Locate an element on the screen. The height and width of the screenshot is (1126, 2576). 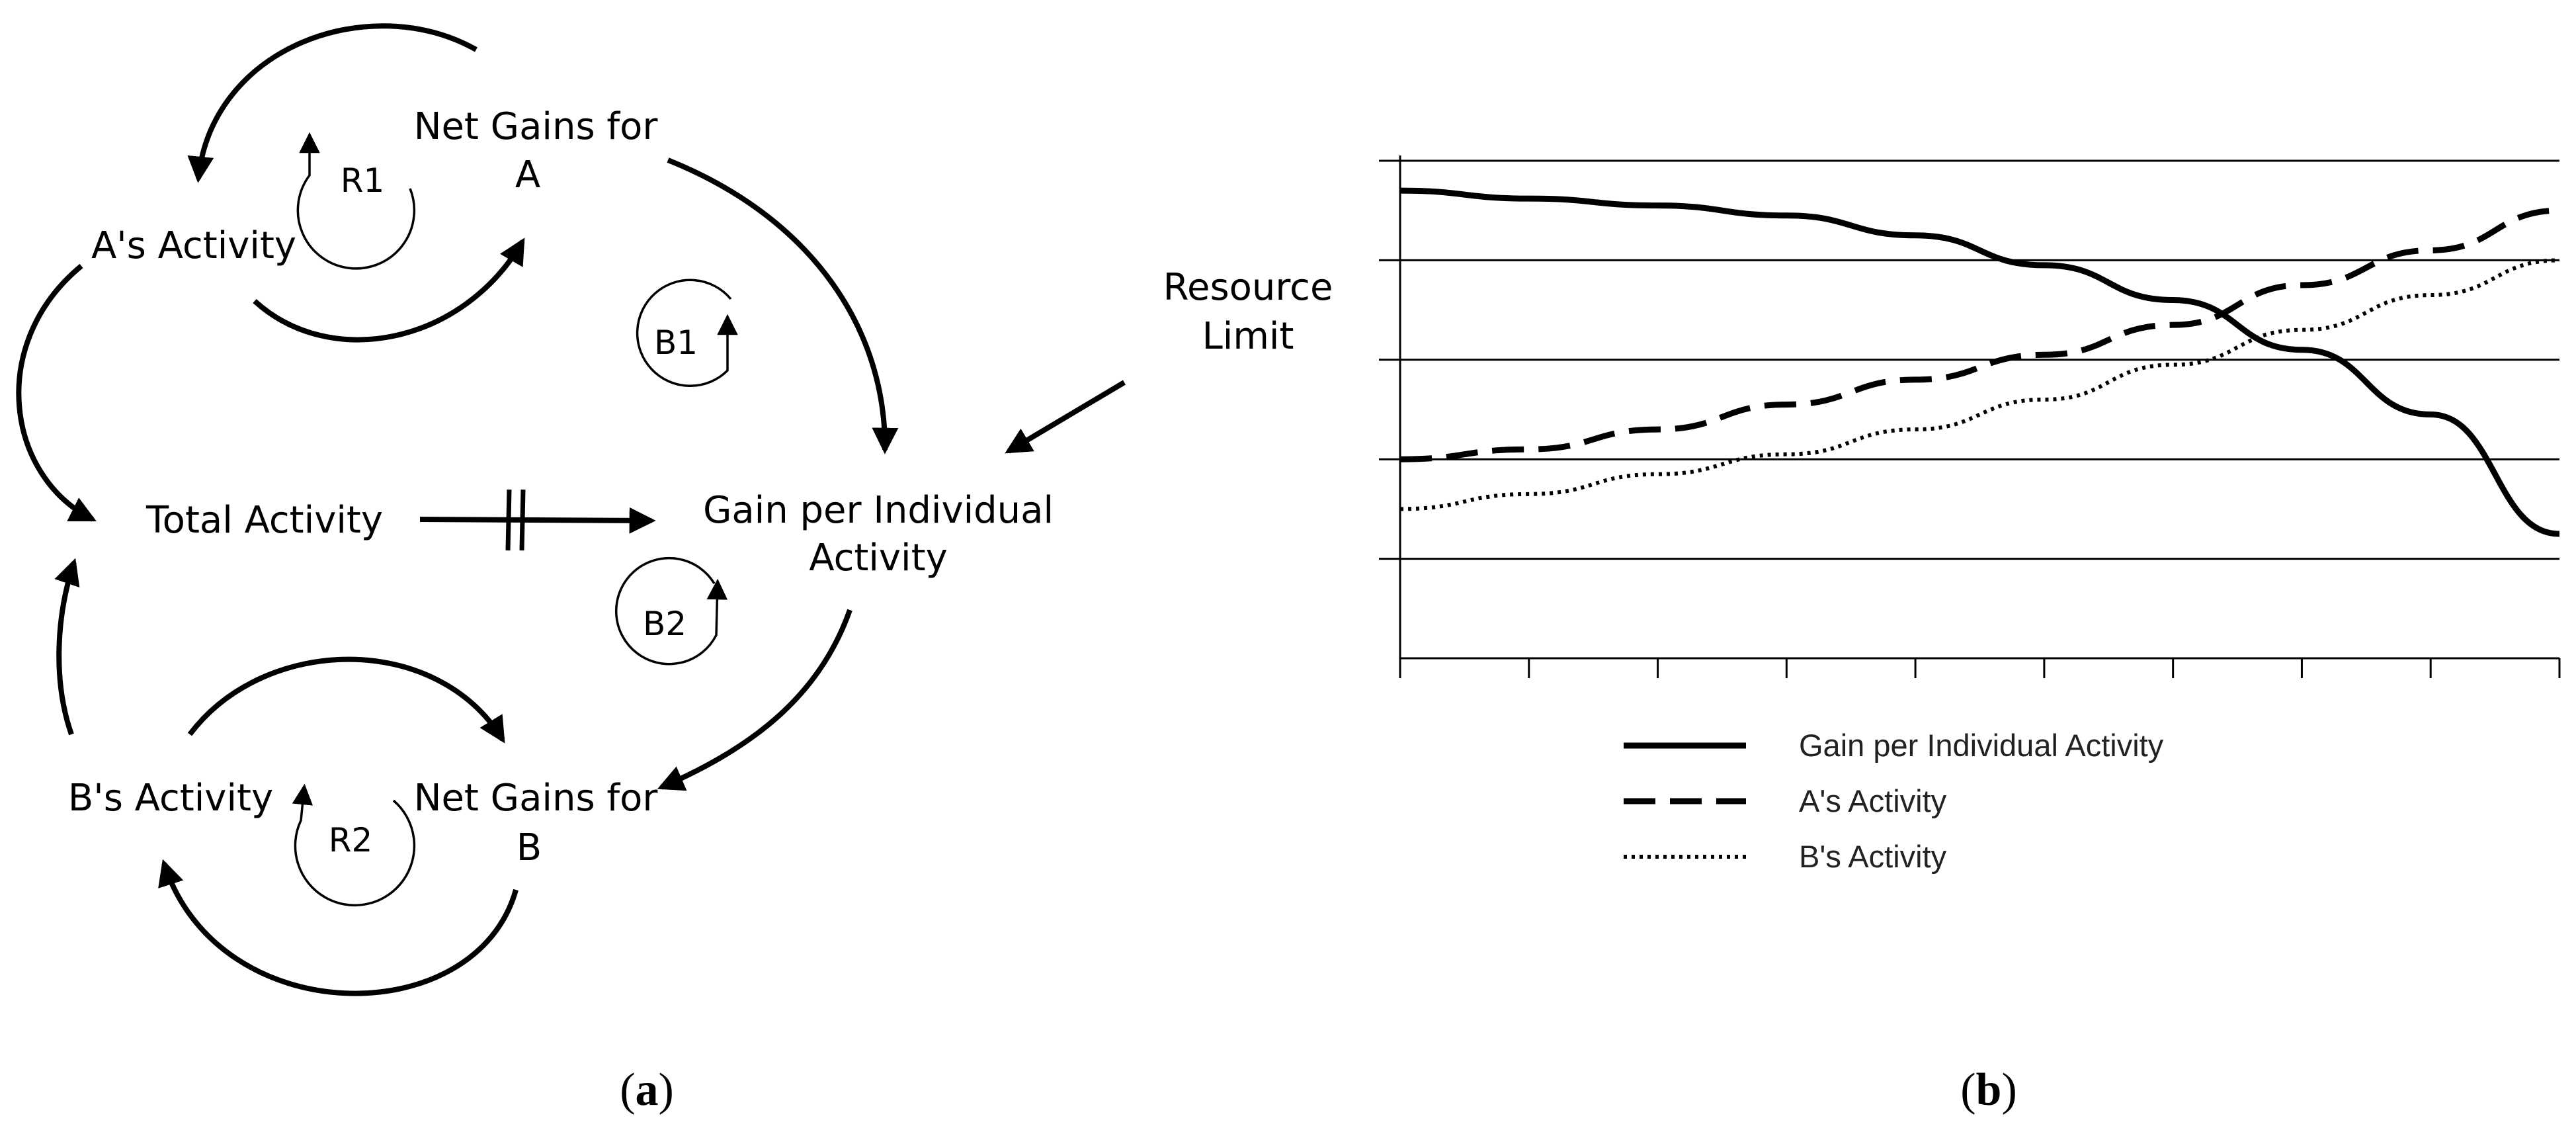
loop-b1-label: B1 is located at coordinates (676, 343).